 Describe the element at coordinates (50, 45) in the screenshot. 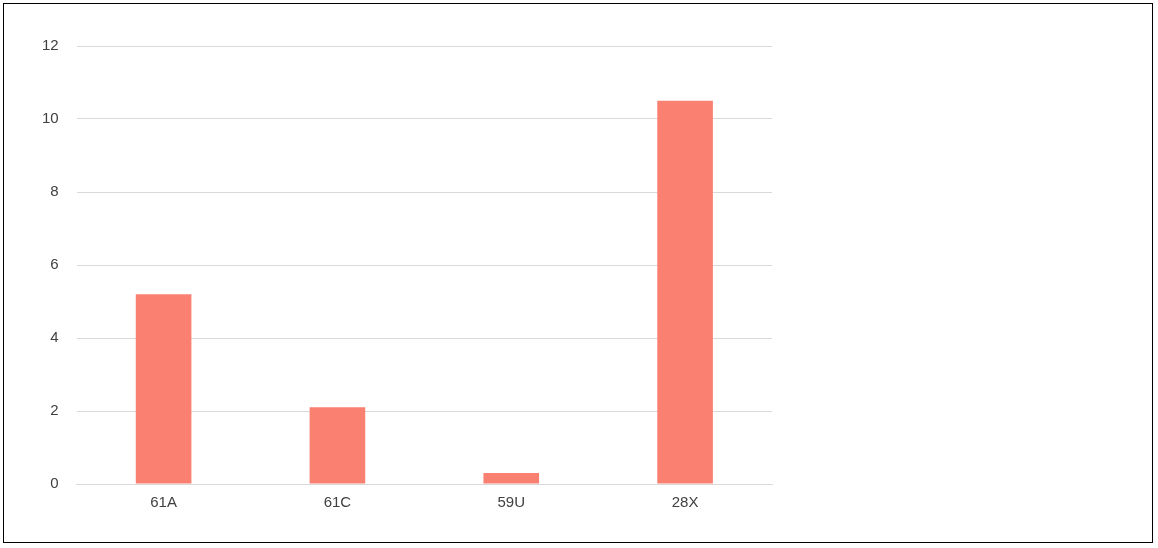

I see `y-tick-label: 12` at that location.